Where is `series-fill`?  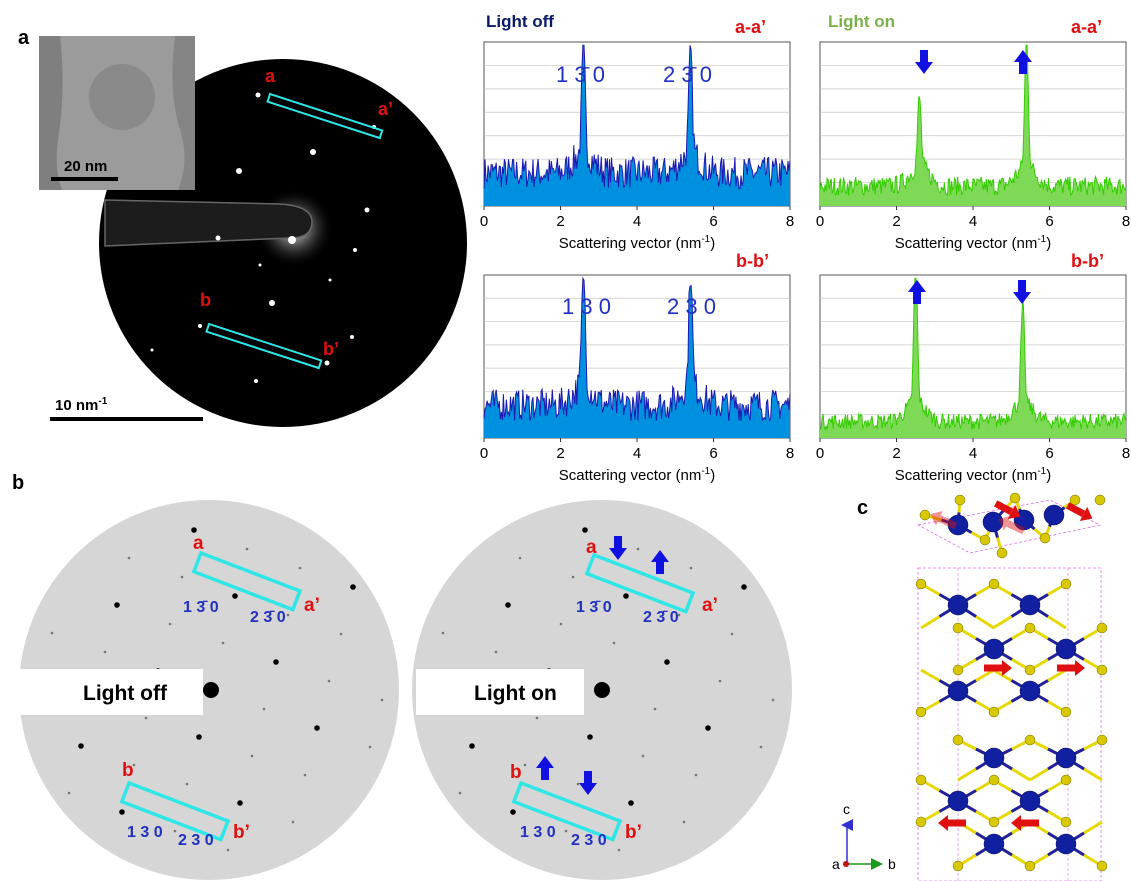 series-fill is located at coordinates (637, 125).